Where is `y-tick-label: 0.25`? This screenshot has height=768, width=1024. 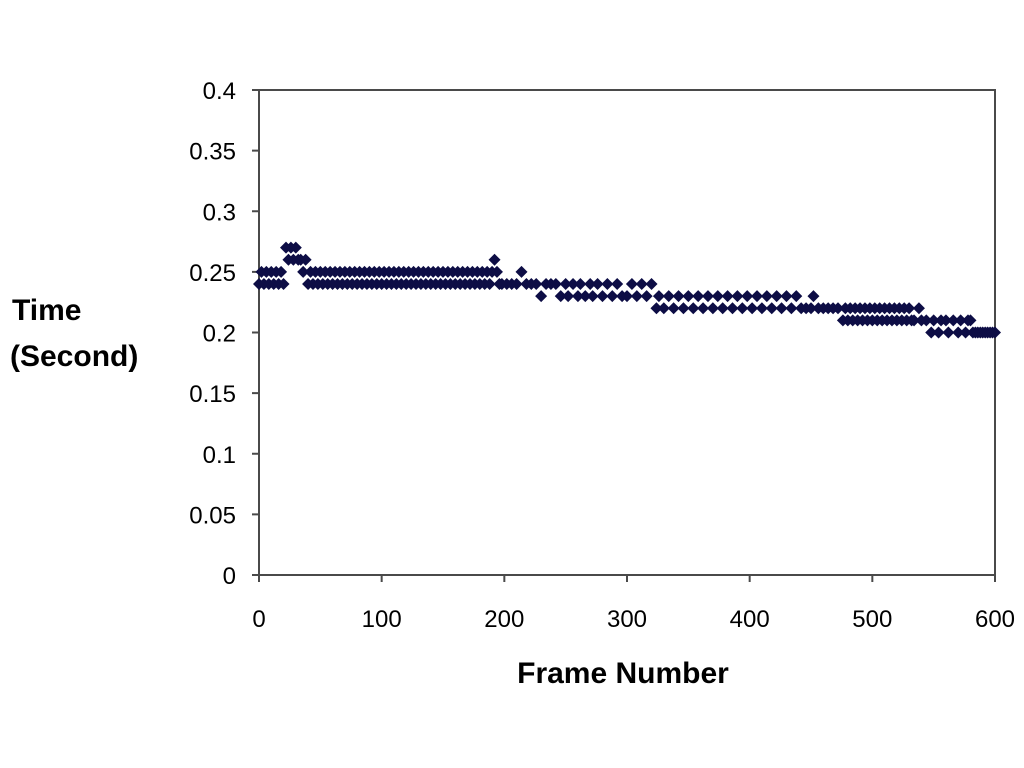 y-tick-label: 0.25 is located at coordinates (212, 273).